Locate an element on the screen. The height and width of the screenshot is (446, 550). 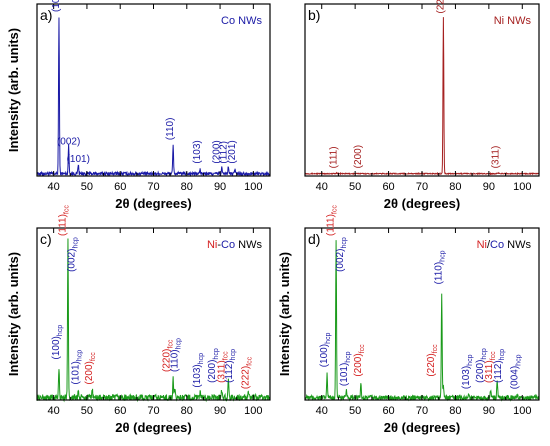
panel-label: d) is located at coordinates (314, 239).